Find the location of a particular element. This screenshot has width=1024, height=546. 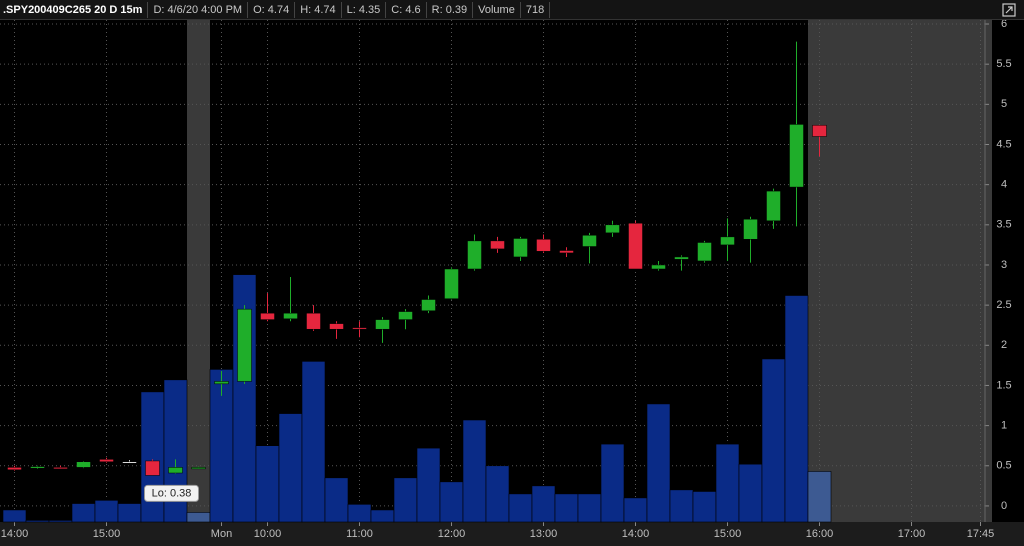

annotation-box is located at coordinates (171, 493).